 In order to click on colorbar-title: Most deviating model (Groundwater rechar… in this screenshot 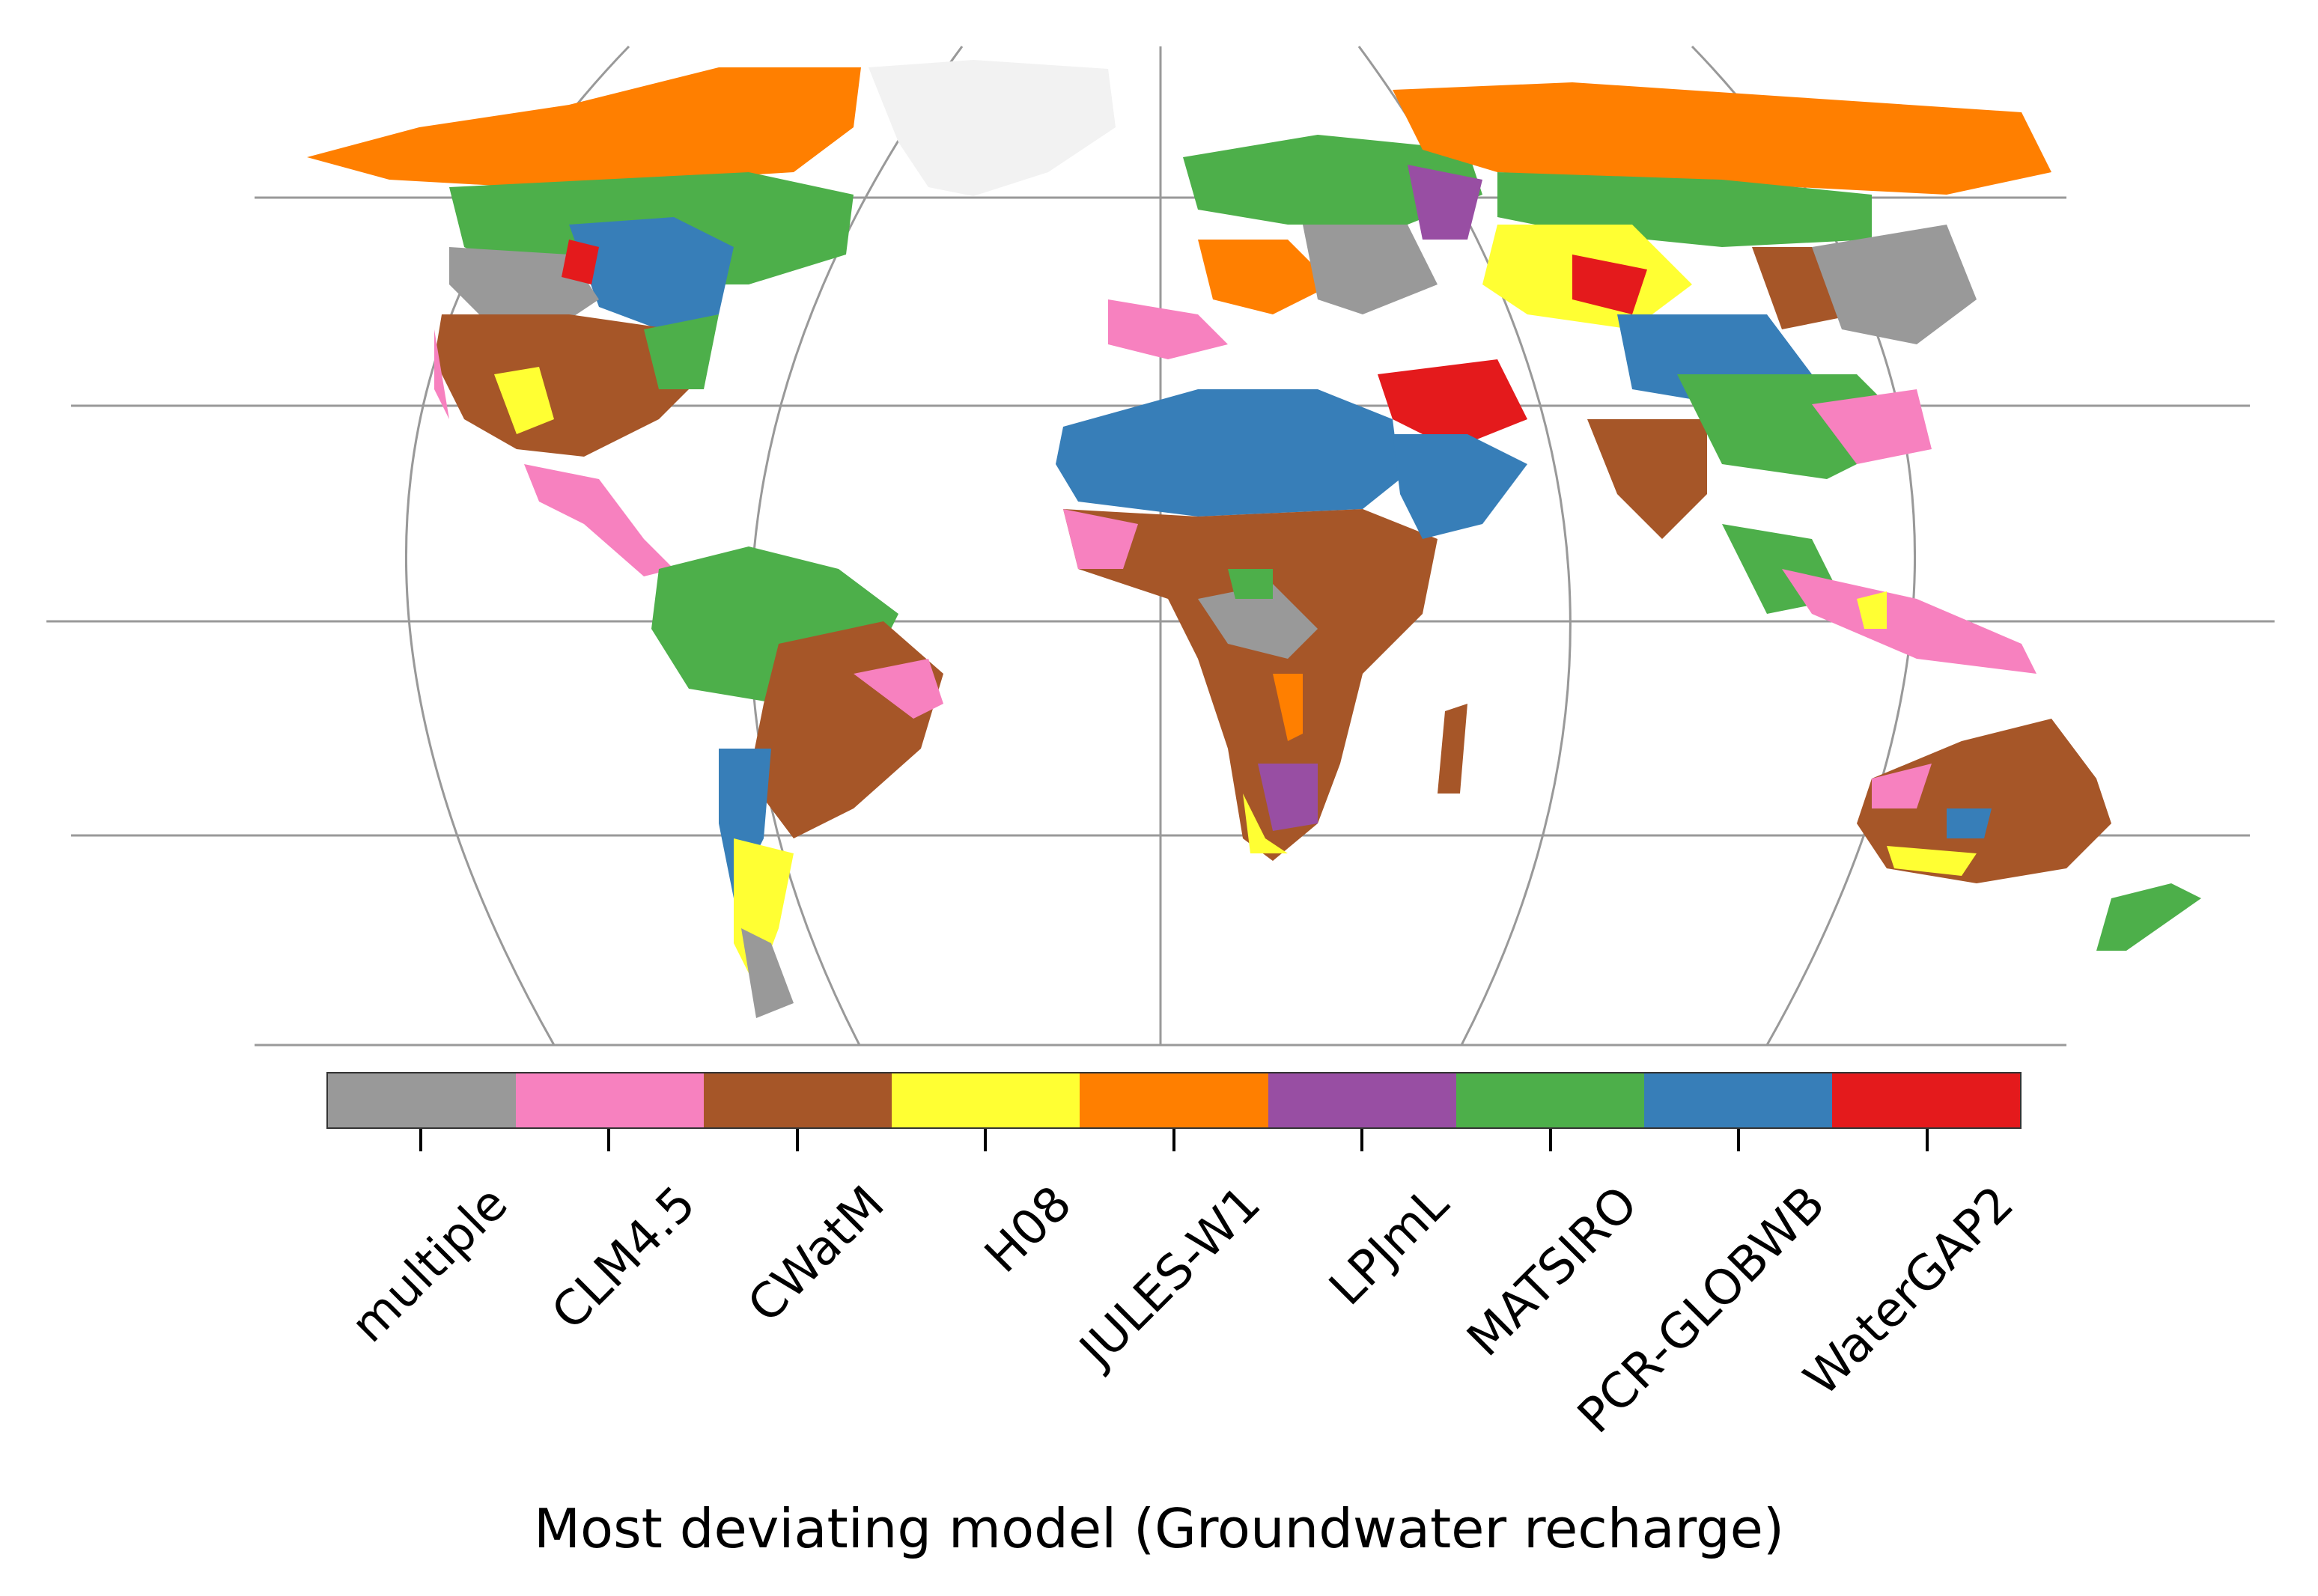, I will do `click(1159, 1529)`.